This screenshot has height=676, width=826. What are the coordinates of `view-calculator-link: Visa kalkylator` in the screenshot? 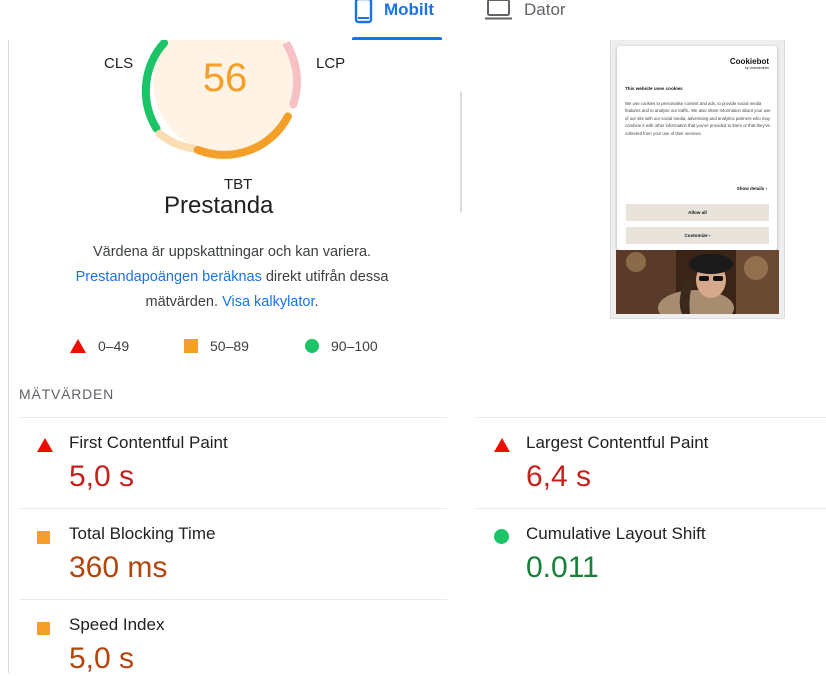 It's located at (268, 302).